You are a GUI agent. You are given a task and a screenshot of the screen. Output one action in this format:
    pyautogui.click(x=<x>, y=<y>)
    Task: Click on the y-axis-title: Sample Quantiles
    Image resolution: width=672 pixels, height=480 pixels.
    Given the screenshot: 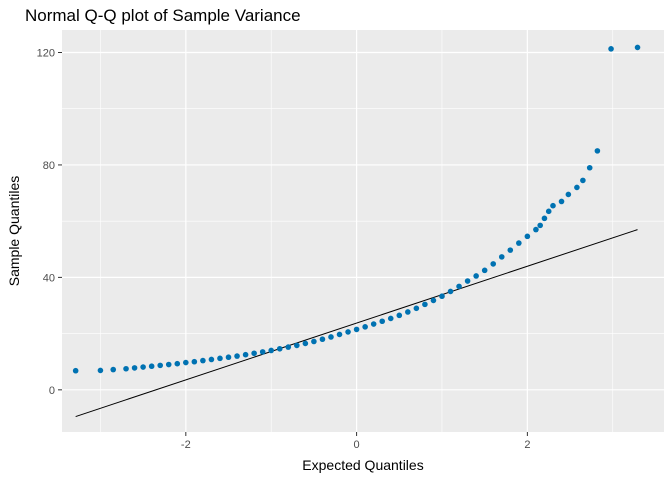 What is the action you would take?
    pyautogui.click(x=14, y=231)
    